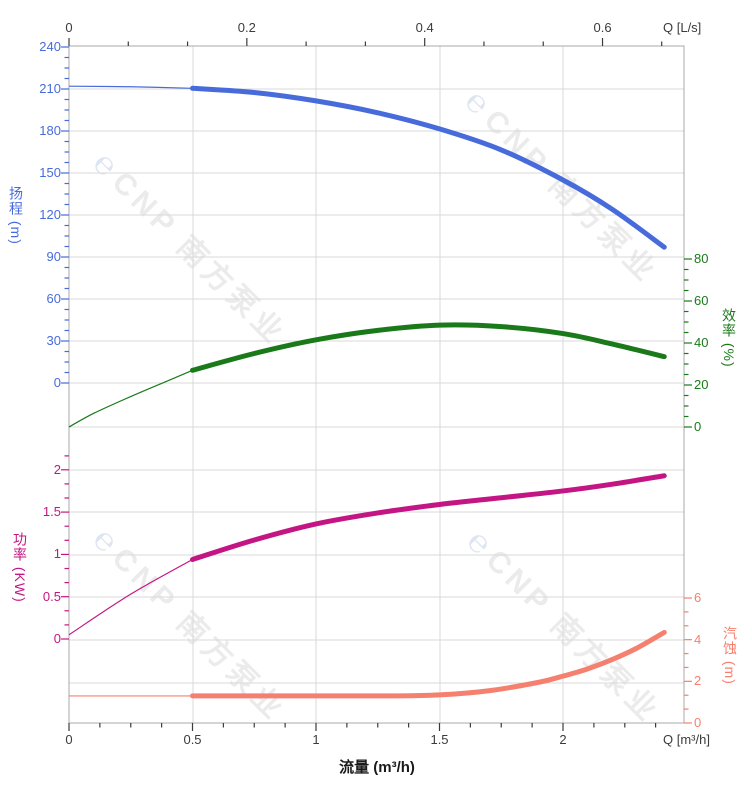 The height and width of the screenshot is (797, 752). I want to click on tick-label-top: 0.4, so click(424, 27).